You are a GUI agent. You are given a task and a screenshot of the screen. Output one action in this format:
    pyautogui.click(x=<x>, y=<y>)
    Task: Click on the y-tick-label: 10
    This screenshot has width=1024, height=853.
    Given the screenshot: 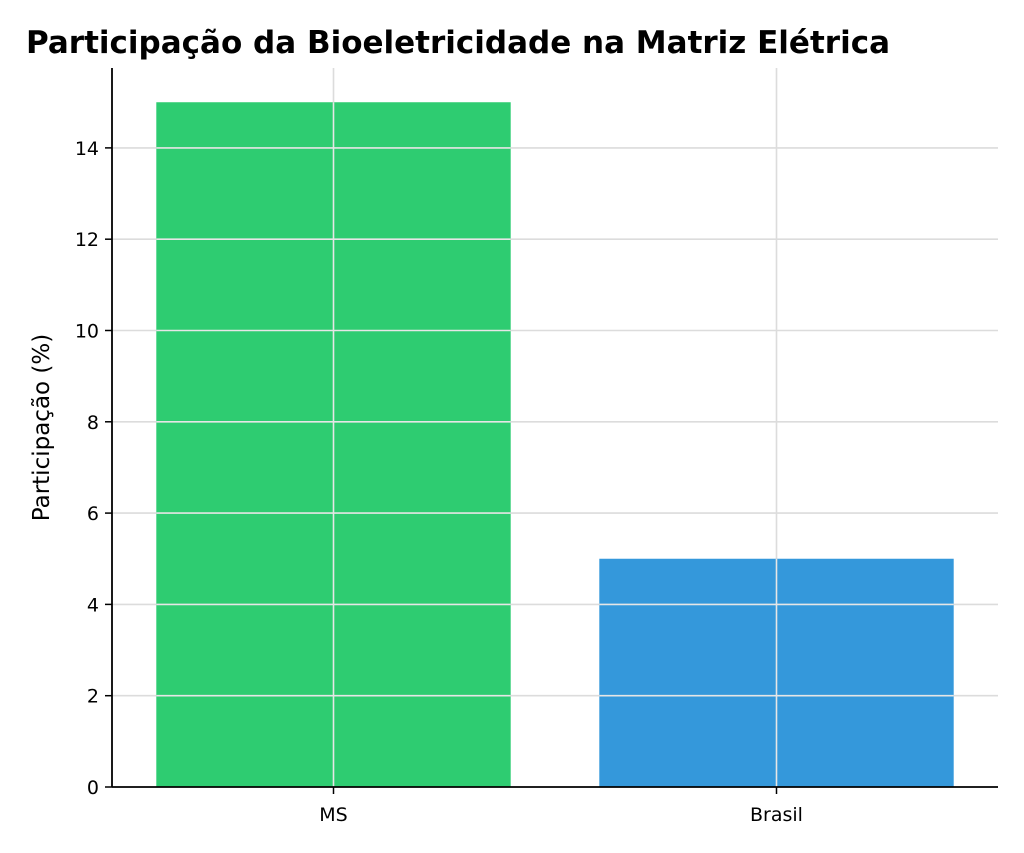 What is the action you would take?
    pyautogui.click(x=87, y=331)
    